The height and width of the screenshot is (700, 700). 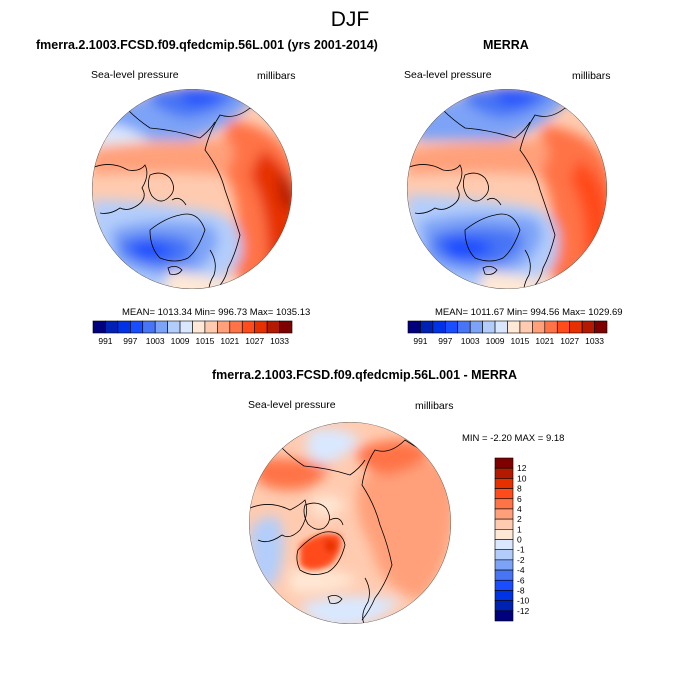 What do you see at coordinates (435, 189) in the screenshot?
I see `map-2-coast-north-america` at bounding box center [435, 189].